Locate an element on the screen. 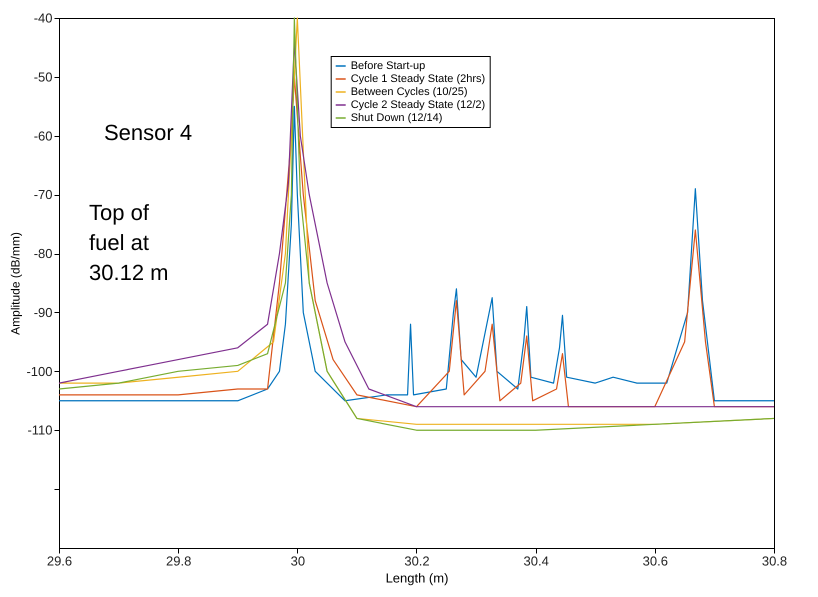 The width and height of the screenshot is (818, 597). y-tick-label: -90 is located at coordinates (43, 312).